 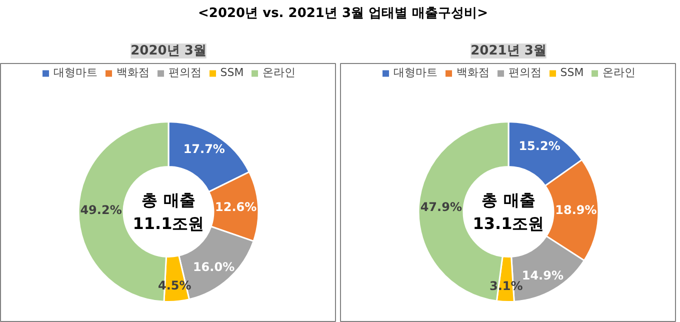 I want to click on data-label: 17.7%, so click(x=204, y=149).